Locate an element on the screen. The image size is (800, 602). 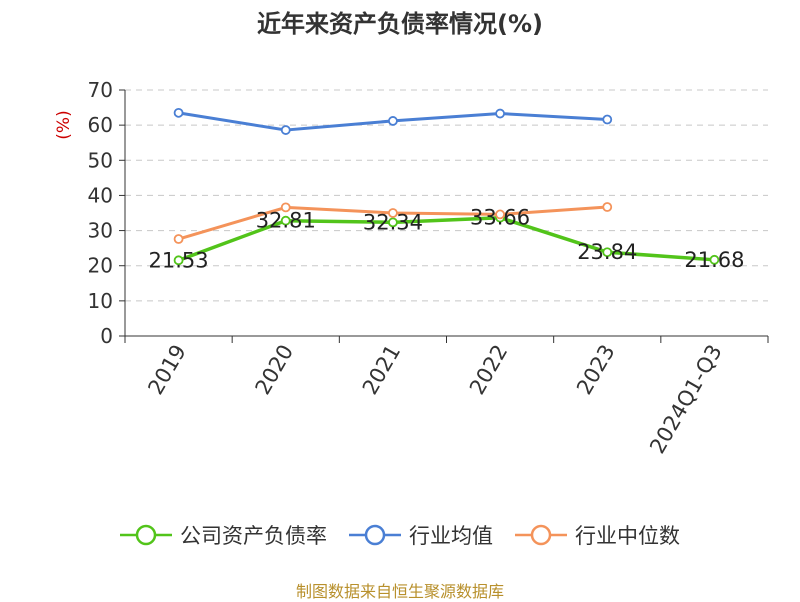
y-tick-label: 40 is located at coordinates (100, 195).